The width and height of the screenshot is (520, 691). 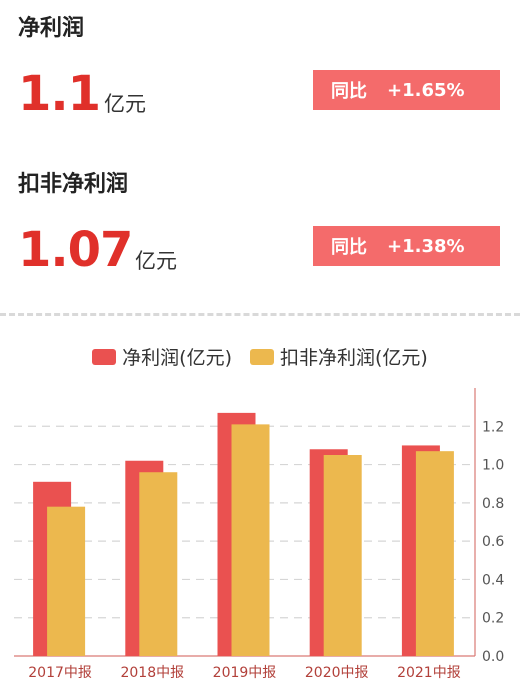 I want to click on y-tick-label-5: 1.0, so click(x=493, y=466).